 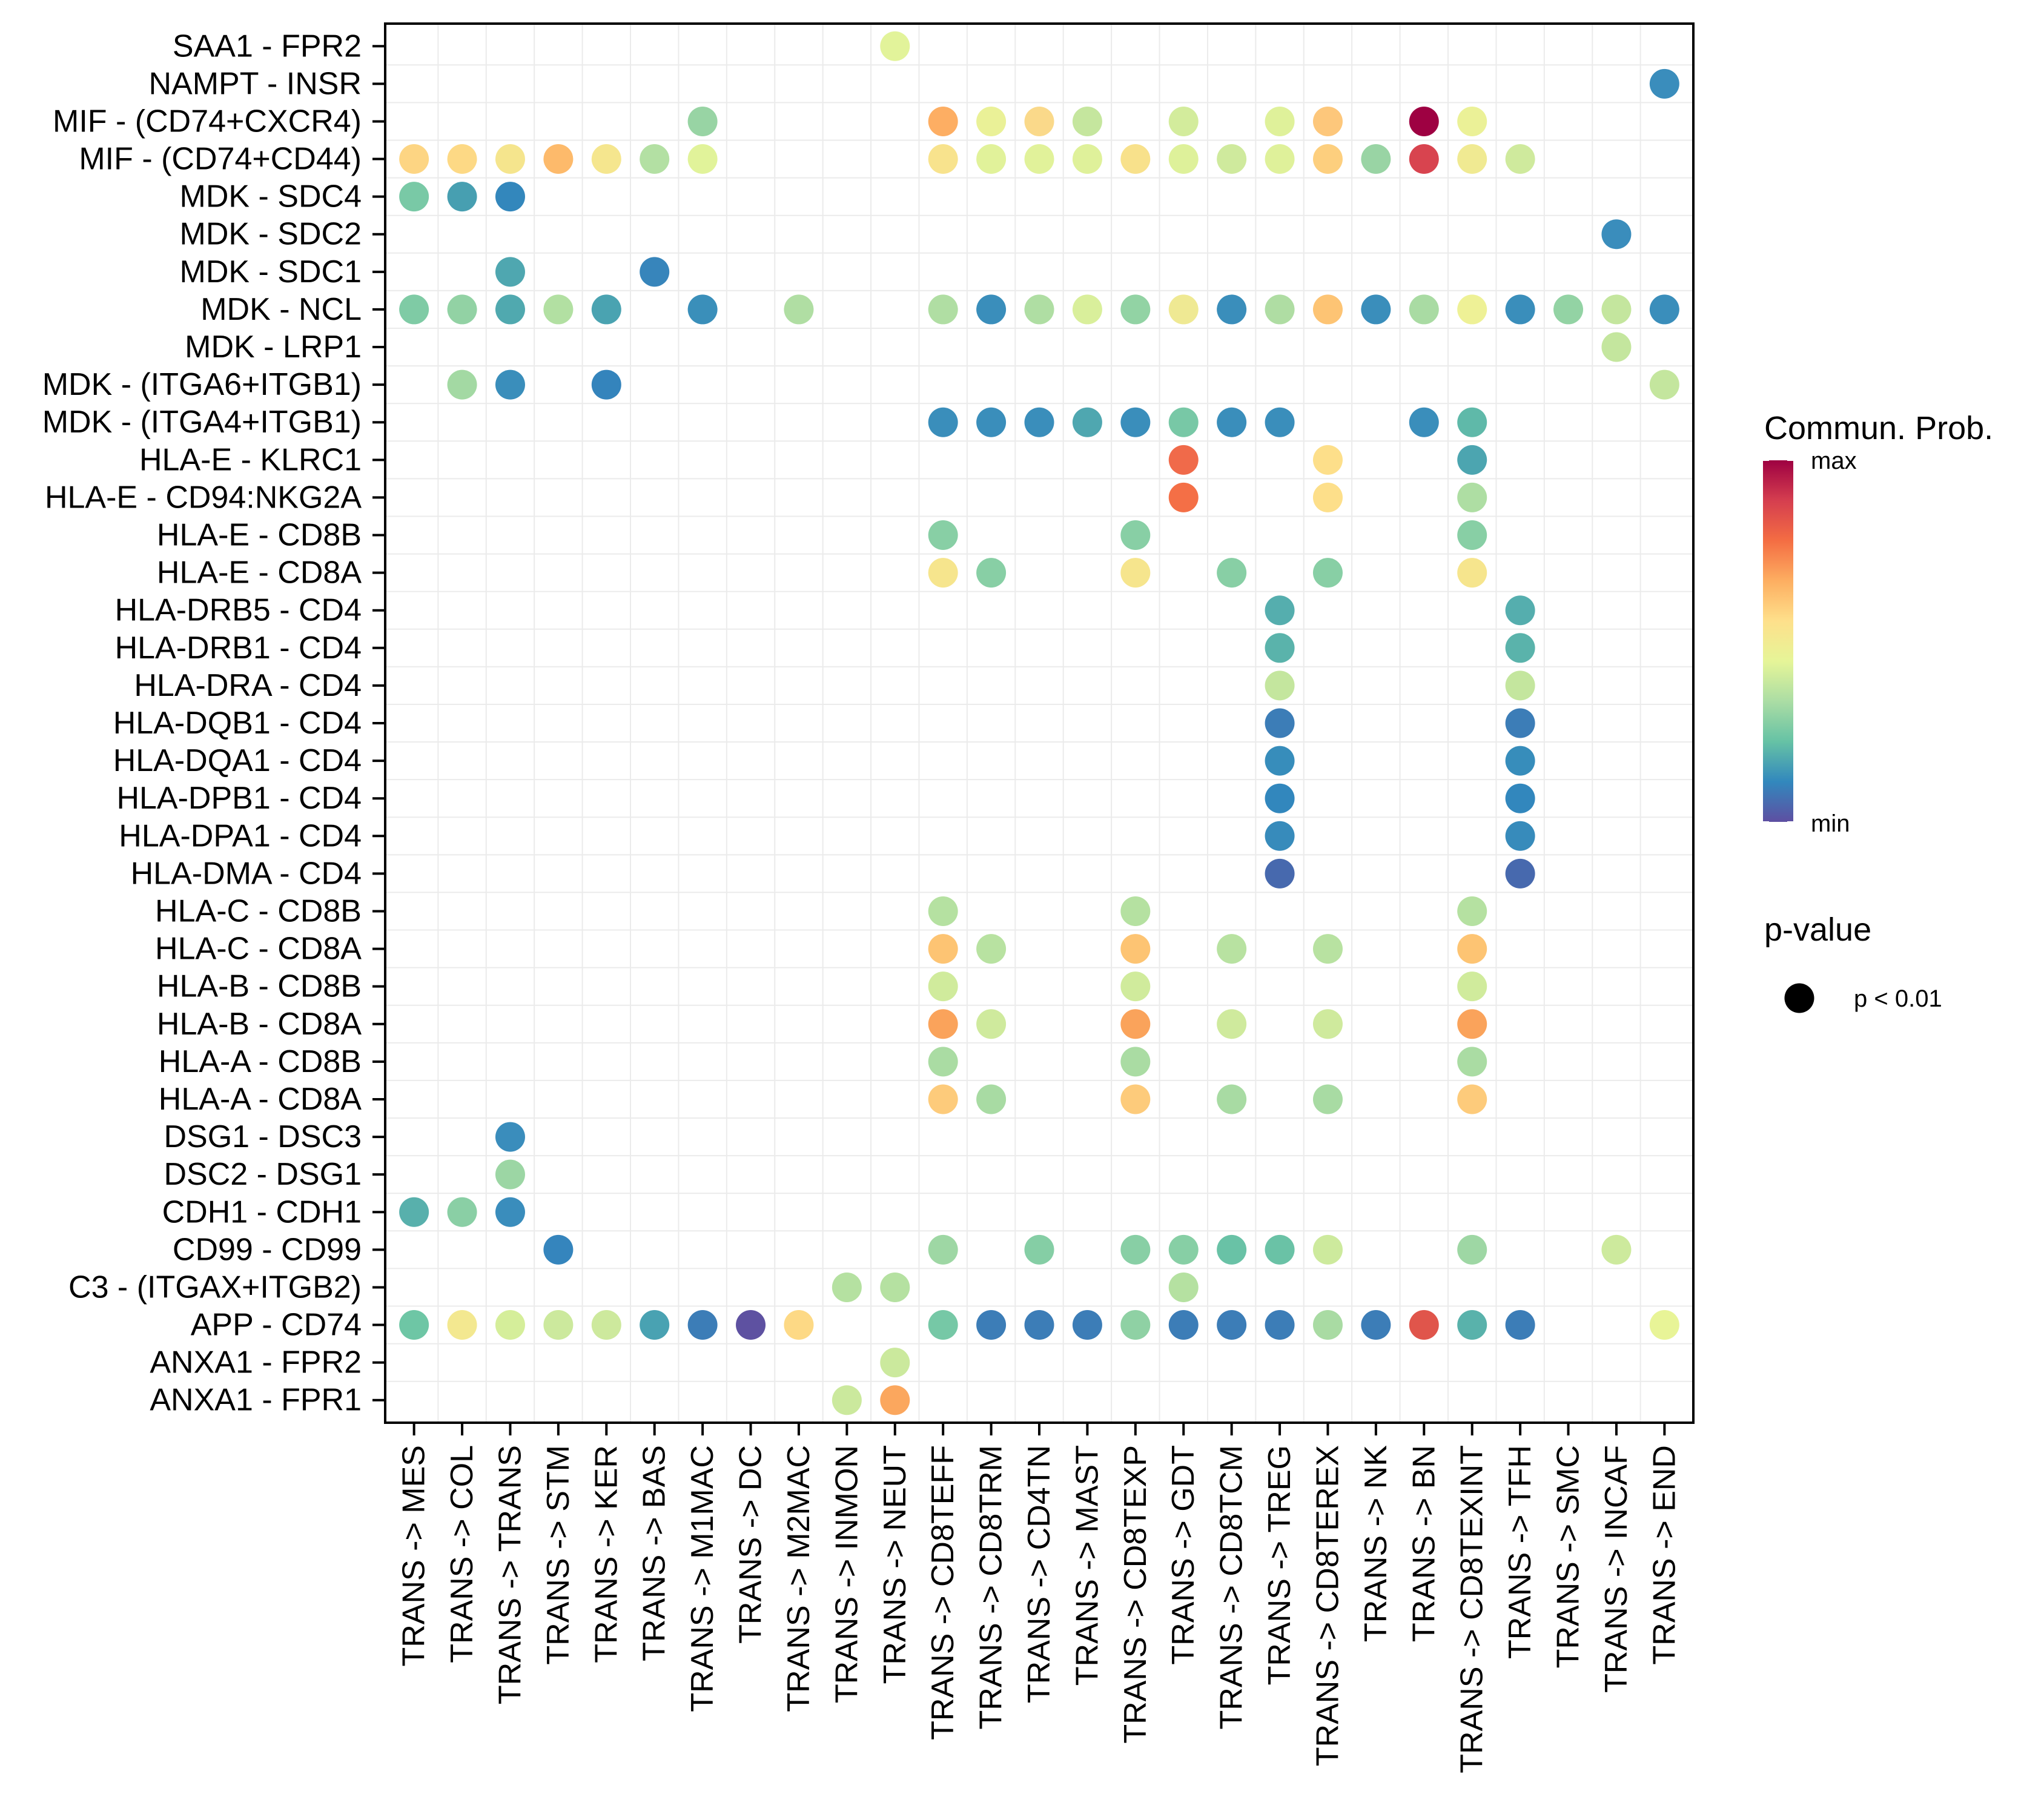 What do you see at coordinates (751, 1545) in the screenshot?
I see `x-tick-label: TRANS -> DC` at bounding box center [751, 1545].